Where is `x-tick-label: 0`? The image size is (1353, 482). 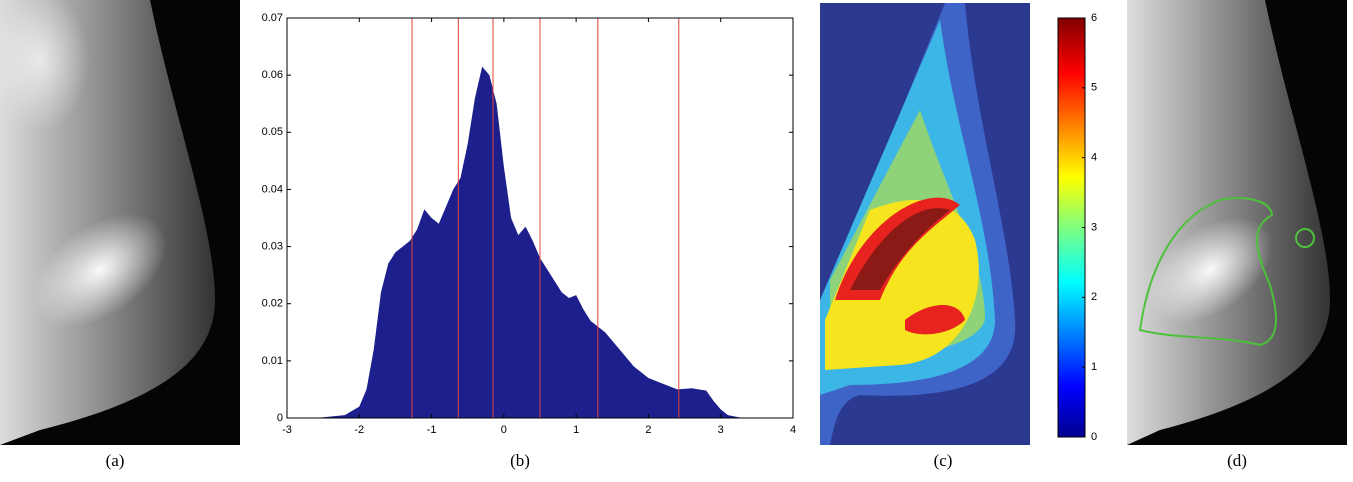
x-tick-label: 0 is located at coordinates (504, 430).